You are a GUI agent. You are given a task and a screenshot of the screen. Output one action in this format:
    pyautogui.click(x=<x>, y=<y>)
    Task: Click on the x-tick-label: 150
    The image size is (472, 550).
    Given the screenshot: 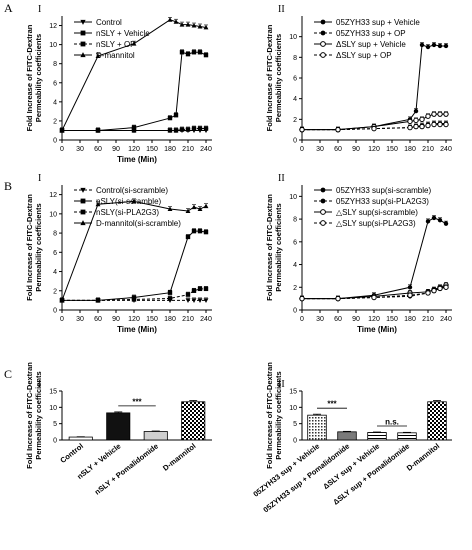 What is the action you would take?
    pyautogui.click(x=392, y=149)
    